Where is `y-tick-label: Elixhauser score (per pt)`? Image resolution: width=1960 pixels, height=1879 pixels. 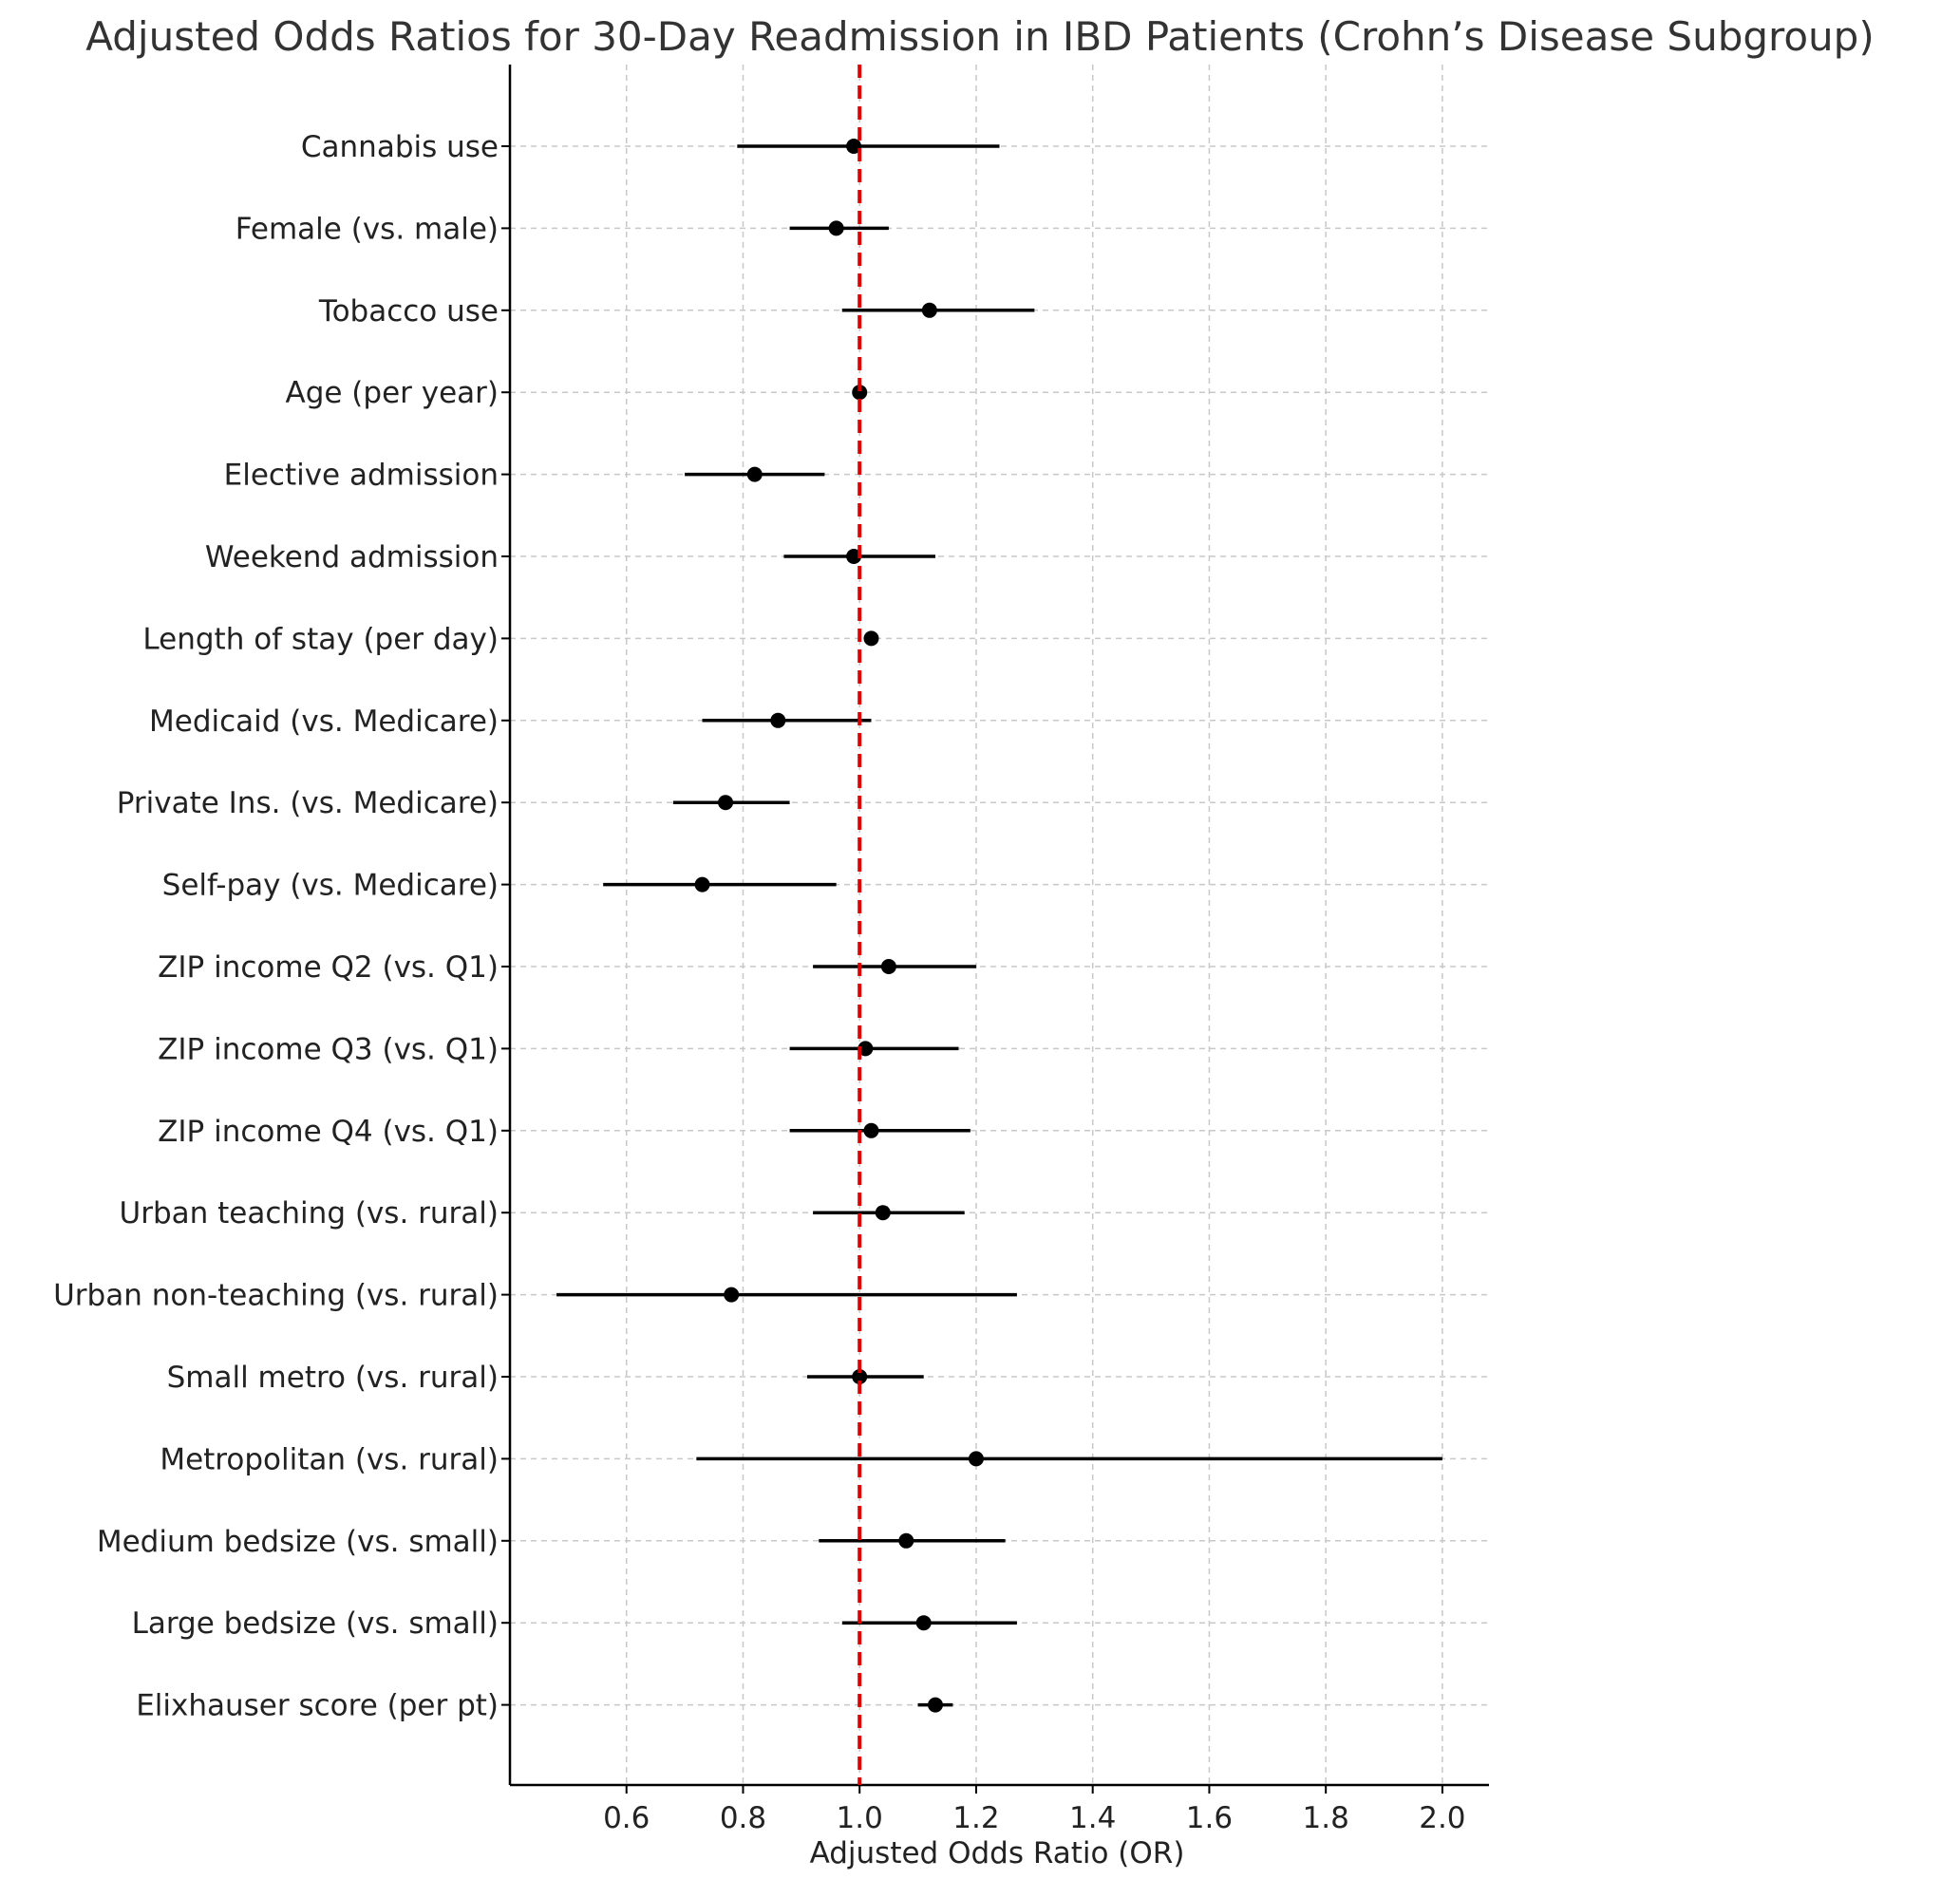 y-tick-label: Elixhauser score (per pt) is located at coordinates (317, 1706).